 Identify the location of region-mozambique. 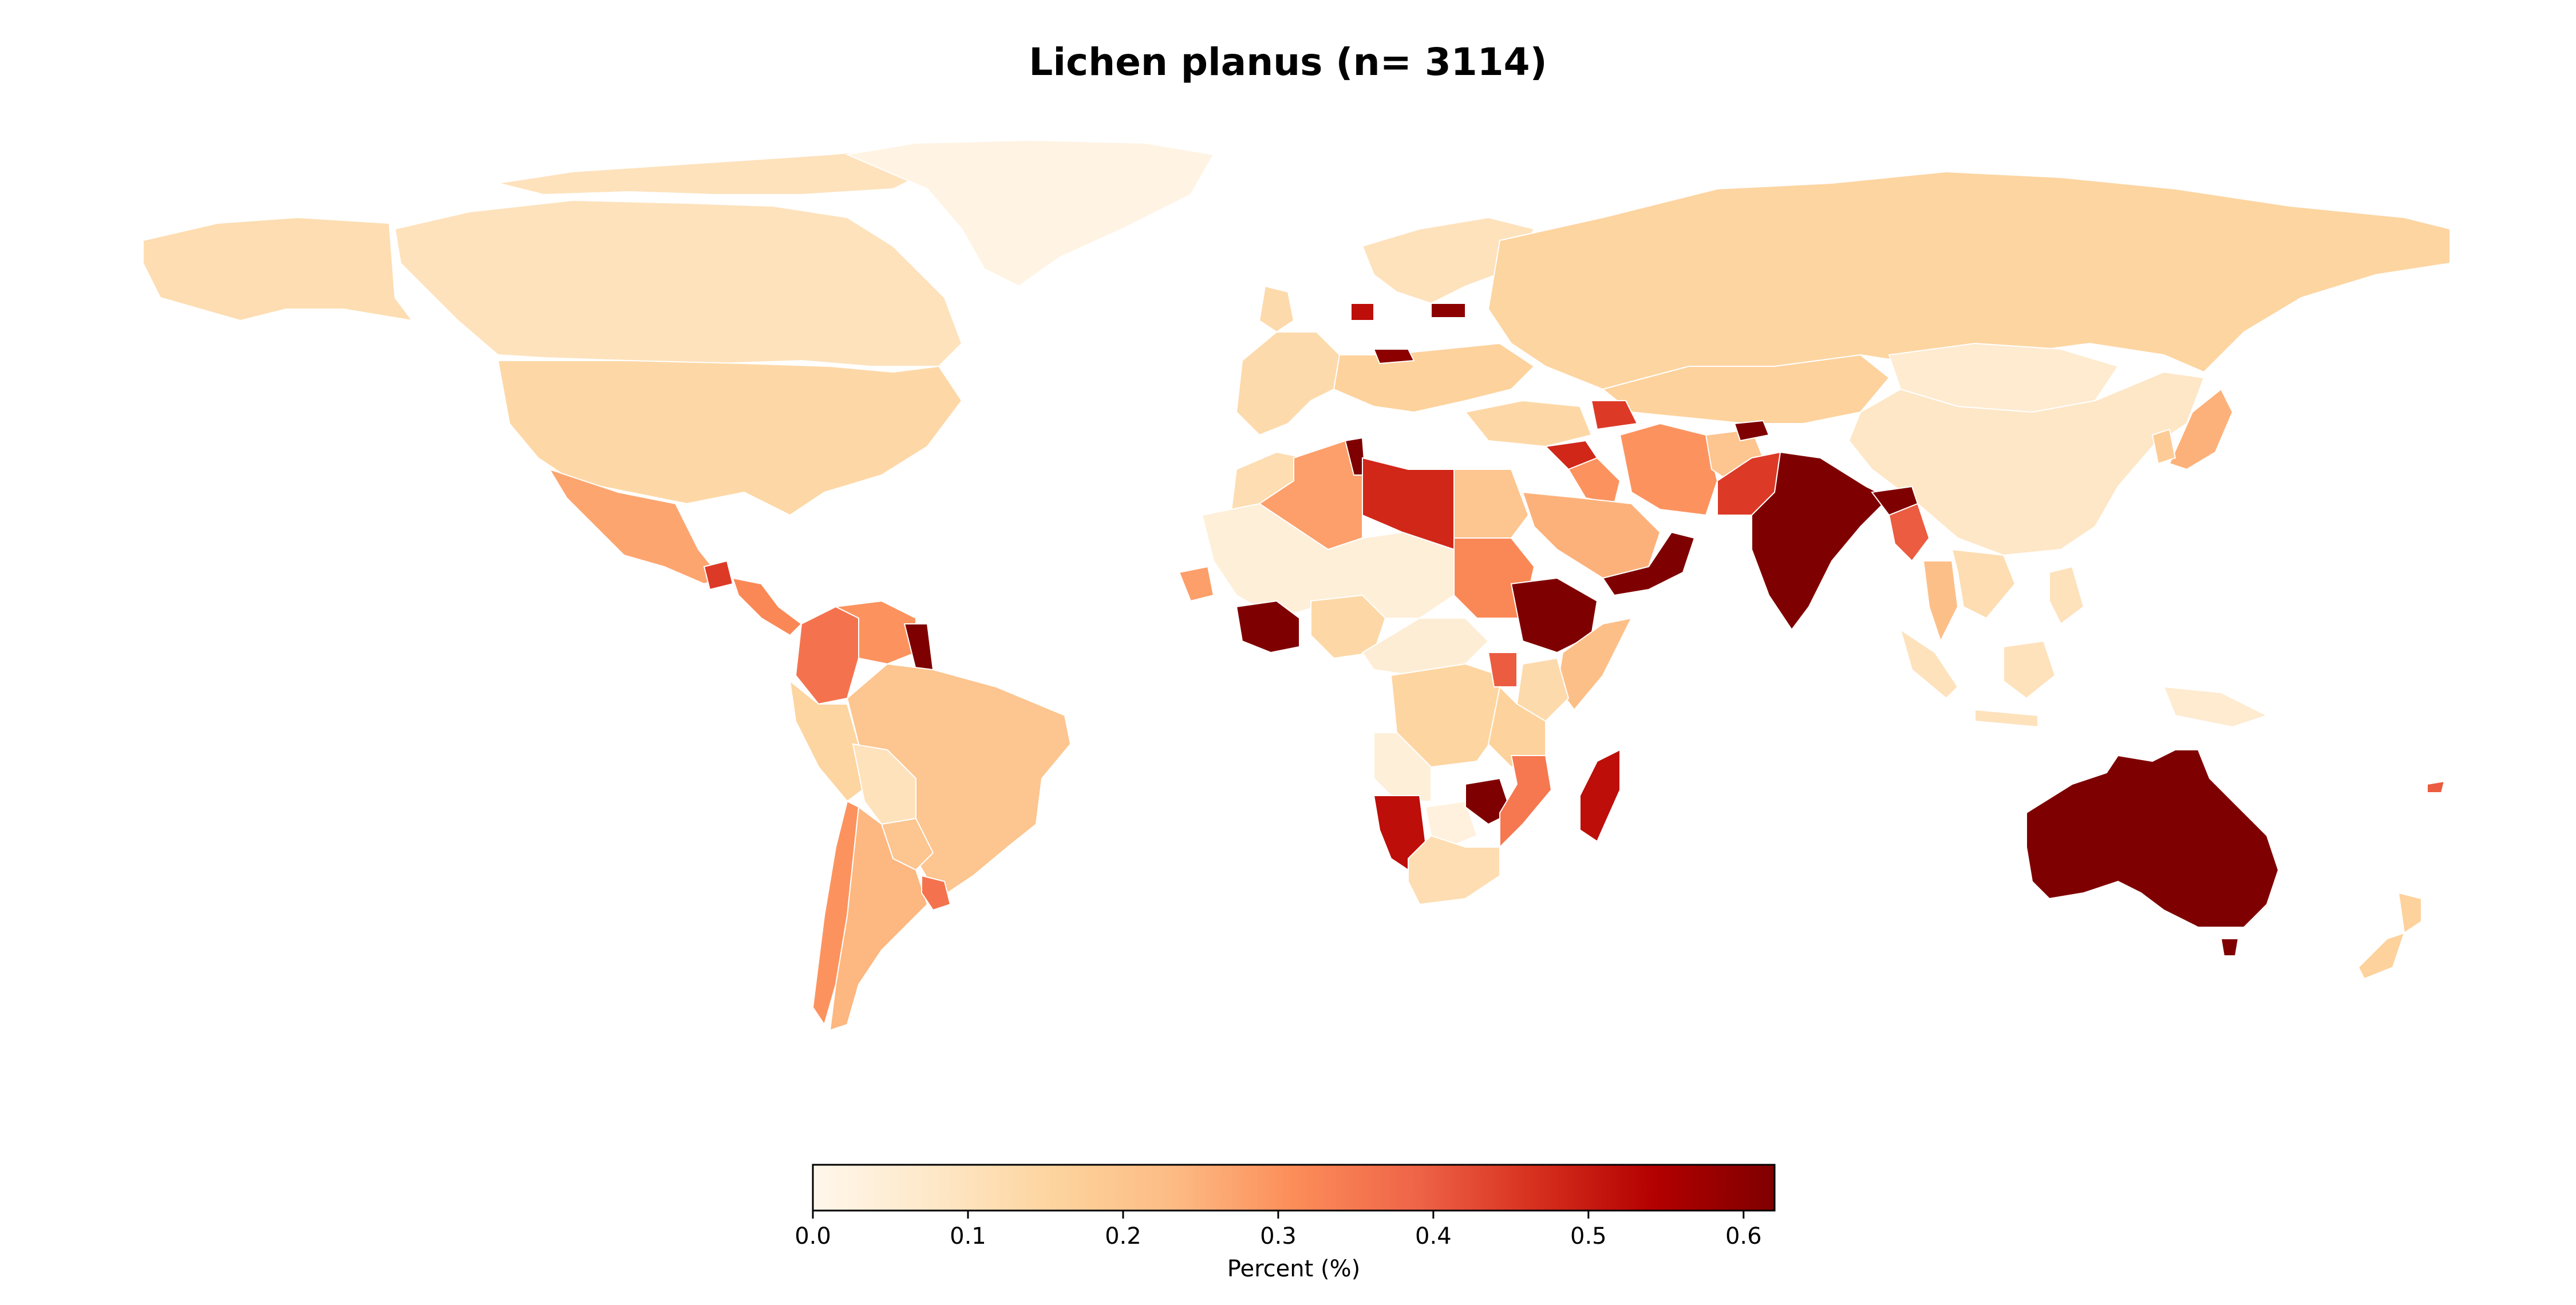
(1525, 802).